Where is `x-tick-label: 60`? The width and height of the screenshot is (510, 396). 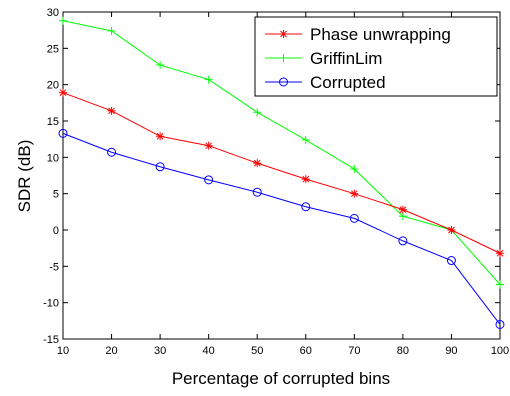 x-tick-label: 60 is located at coordinates (306, 351).